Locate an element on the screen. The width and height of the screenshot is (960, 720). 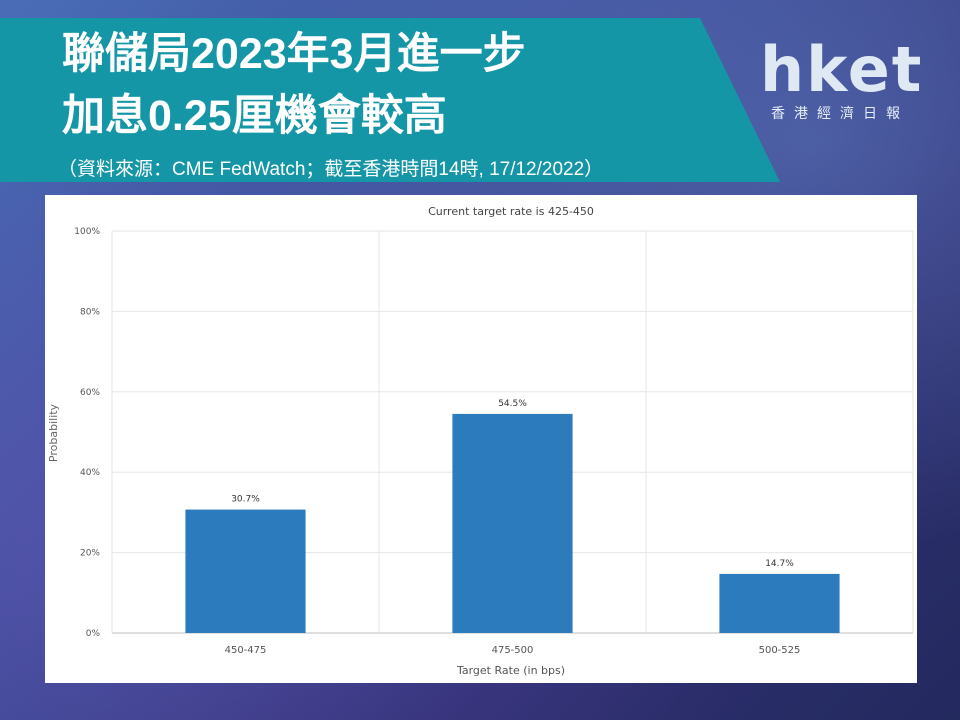
y-tick-label: 100% is located at coordinates (87, 232).